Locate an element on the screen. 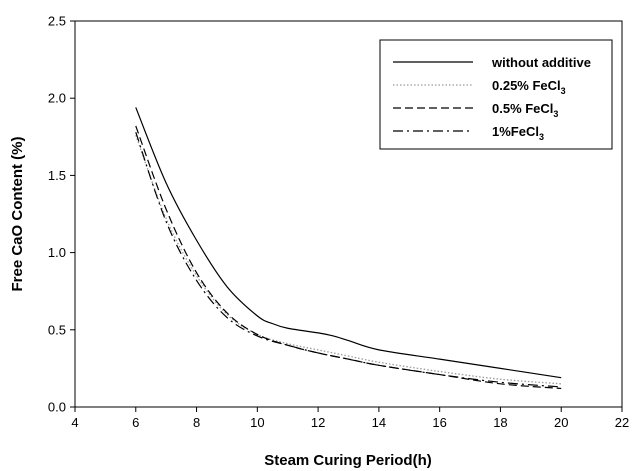 This screenshot has width=637, height=471. y-tick-label: 0.0 is located at coordinates (57, 407).